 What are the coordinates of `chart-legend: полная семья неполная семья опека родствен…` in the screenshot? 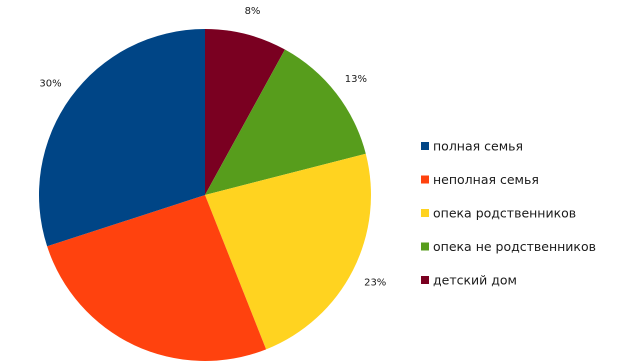 It's located at (508, 213).